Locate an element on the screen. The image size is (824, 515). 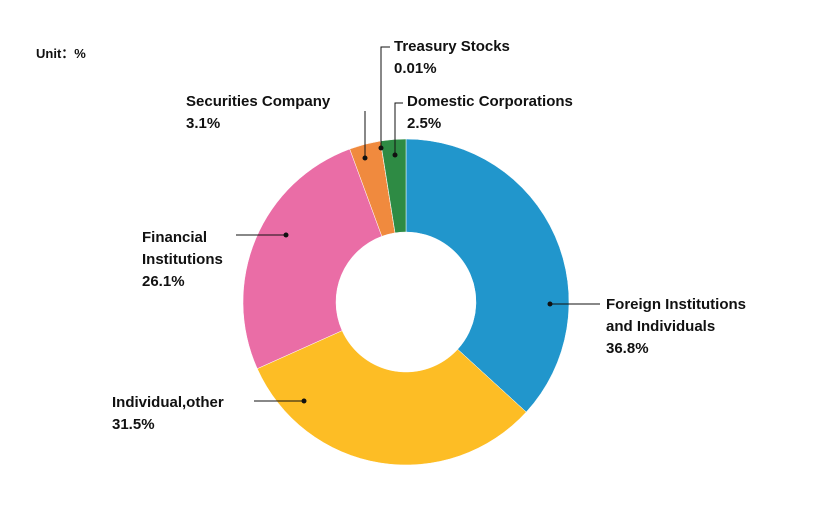
leader-dot-treasury is located at coordinates (381, 148).